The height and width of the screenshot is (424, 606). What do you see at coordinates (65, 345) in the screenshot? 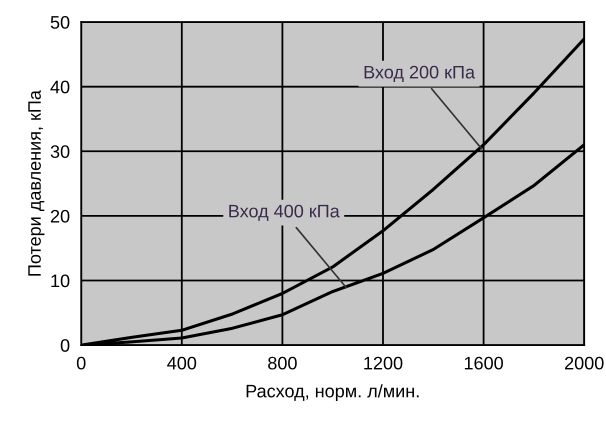
I see `y-tick-label: 0` at bounding box center [65, 345].